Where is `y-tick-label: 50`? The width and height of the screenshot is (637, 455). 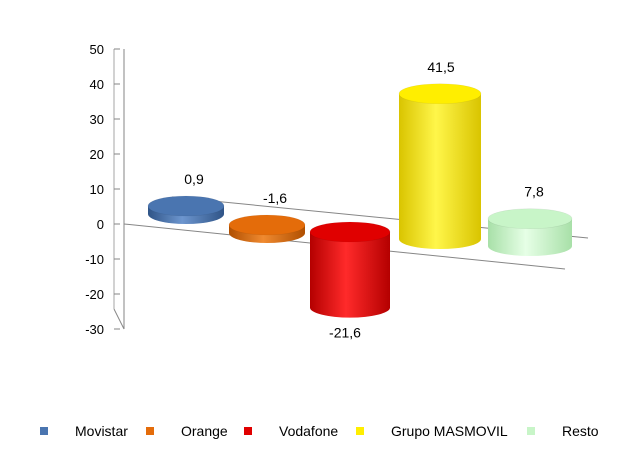
y-tick-label: 50 is located at coordinates (97, 49).